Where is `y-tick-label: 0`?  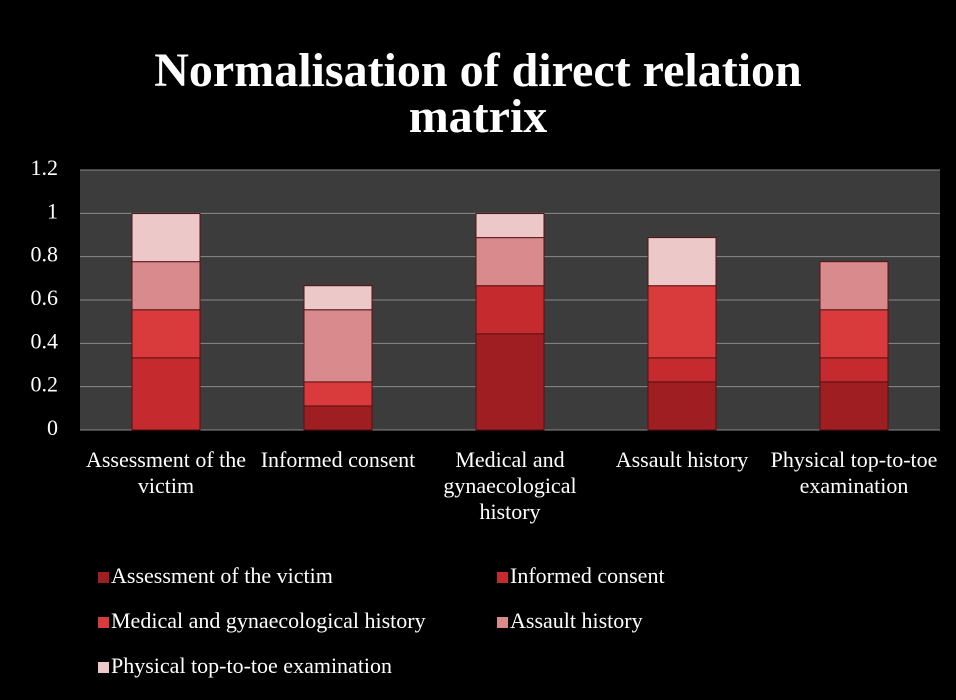 y-tick-label: 0 is located at coordinates (52, 427).